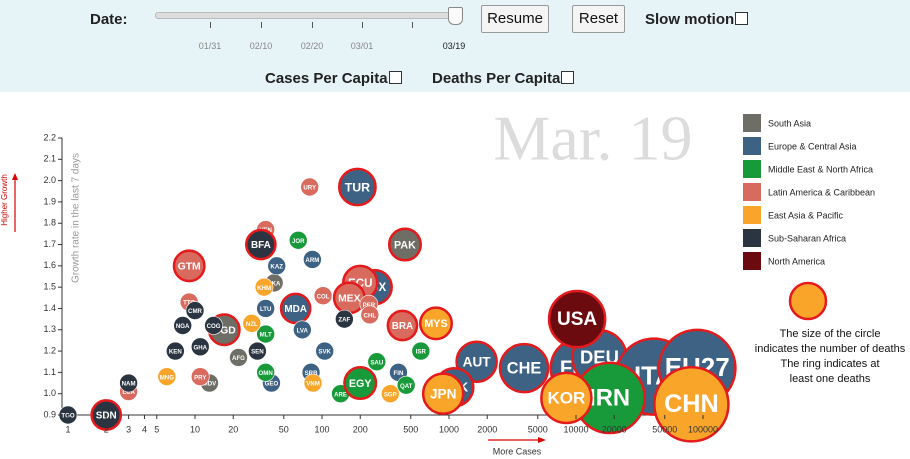  Describe the element at coordinates (49, 414) in the screenshot. I see `y-tick-label: 0.9` at that location.